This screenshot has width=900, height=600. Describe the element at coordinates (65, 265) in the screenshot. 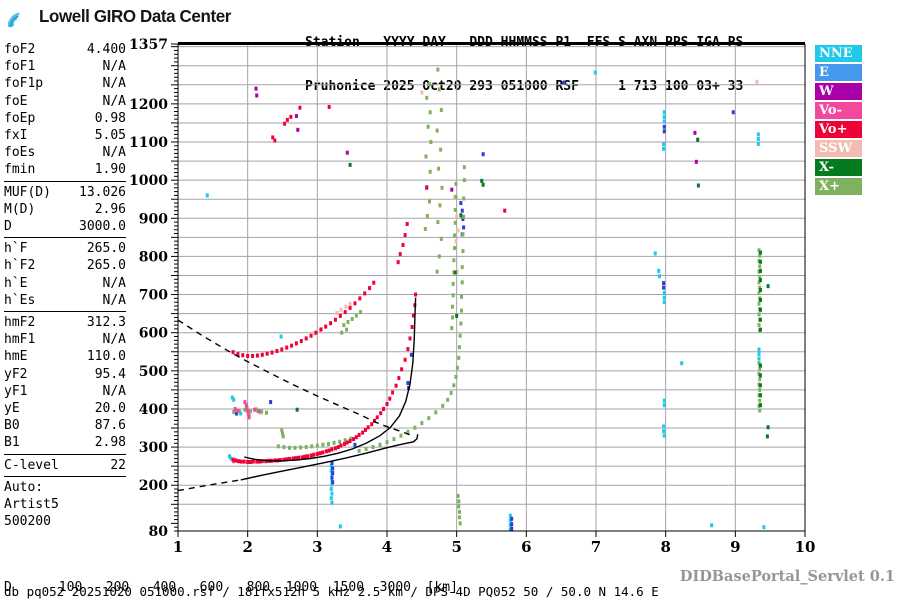

I see `param-row: h`F2 265.0` at that location.